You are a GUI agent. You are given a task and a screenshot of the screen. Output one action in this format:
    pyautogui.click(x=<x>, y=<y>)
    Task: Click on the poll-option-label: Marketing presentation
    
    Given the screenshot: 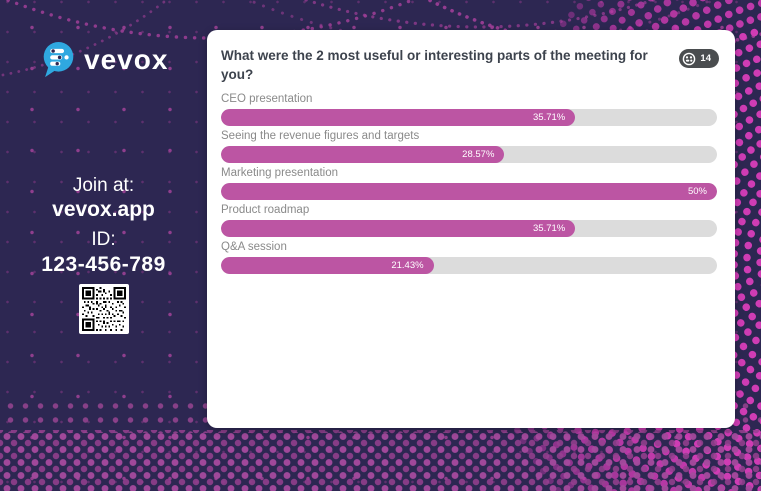 What is the action you would take?
    pyautogui.click(x=279, y=173)
    